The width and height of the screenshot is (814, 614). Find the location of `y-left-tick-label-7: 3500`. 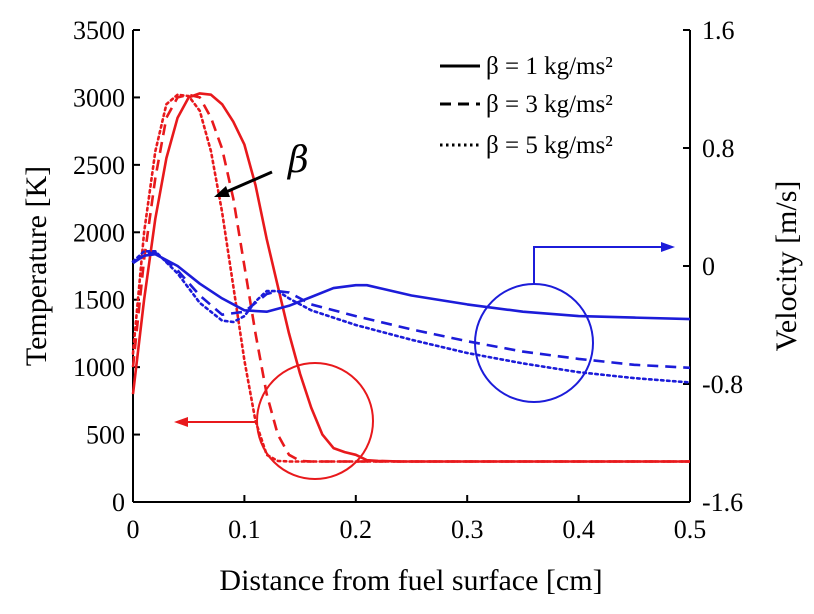

y-left-tick-label-7: 3500 is located at coordinates (99, 30).